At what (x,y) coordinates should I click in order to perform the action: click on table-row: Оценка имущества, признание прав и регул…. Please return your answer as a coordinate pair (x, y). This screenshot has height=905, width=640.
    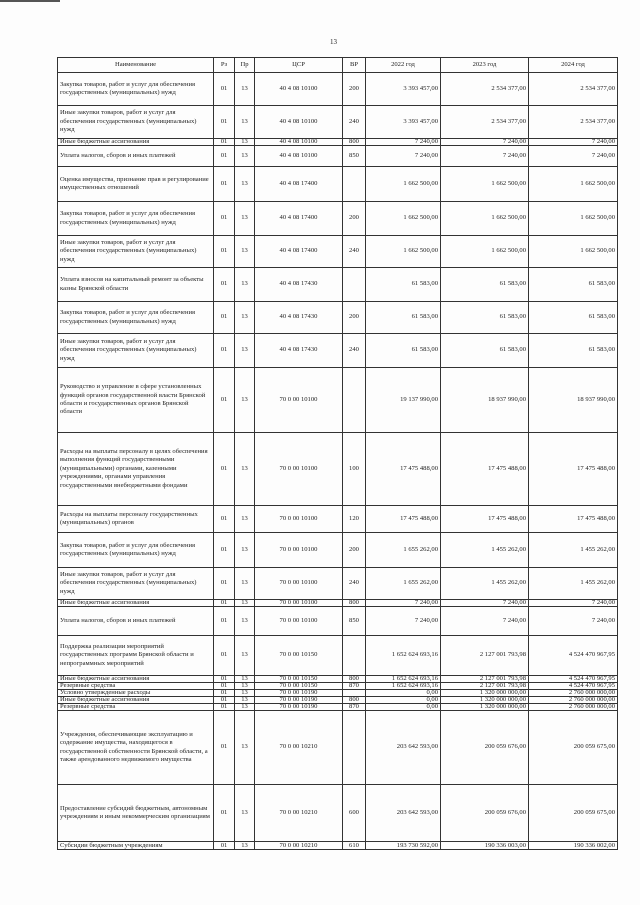
    Looking at the image, I should click on (337, 184).